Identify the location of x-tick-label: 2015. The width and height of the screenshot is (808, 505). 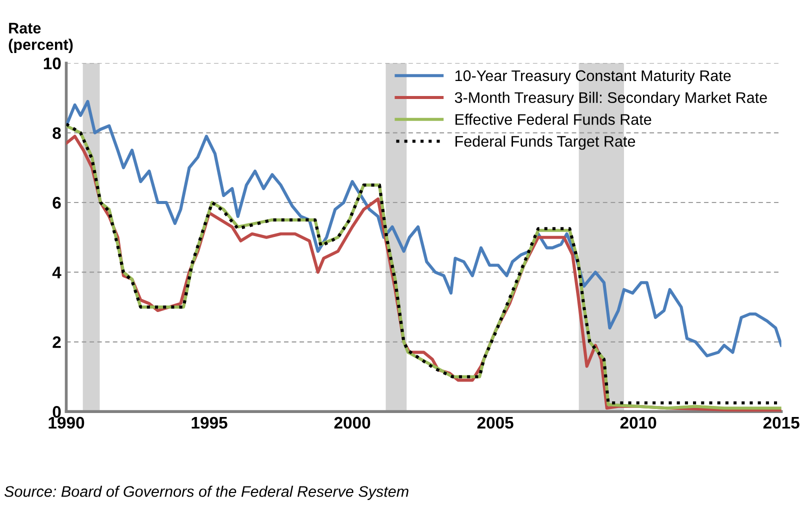
(781, 422).